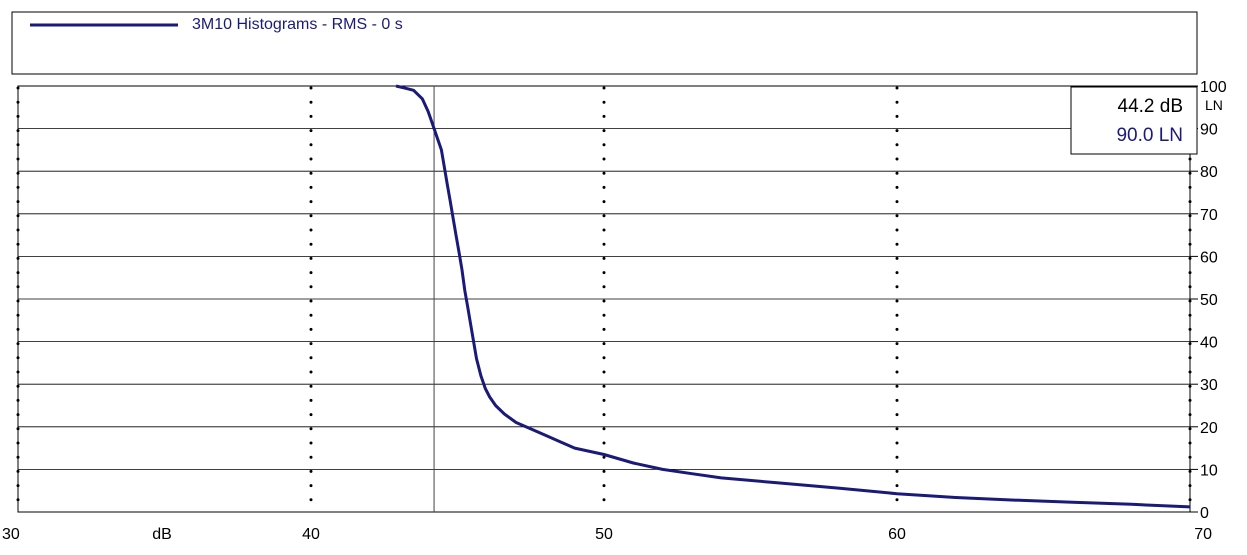  Describe the element at coordinates (1209, 130) in the screenshot. I see `y-tick-label: 90` at that location.